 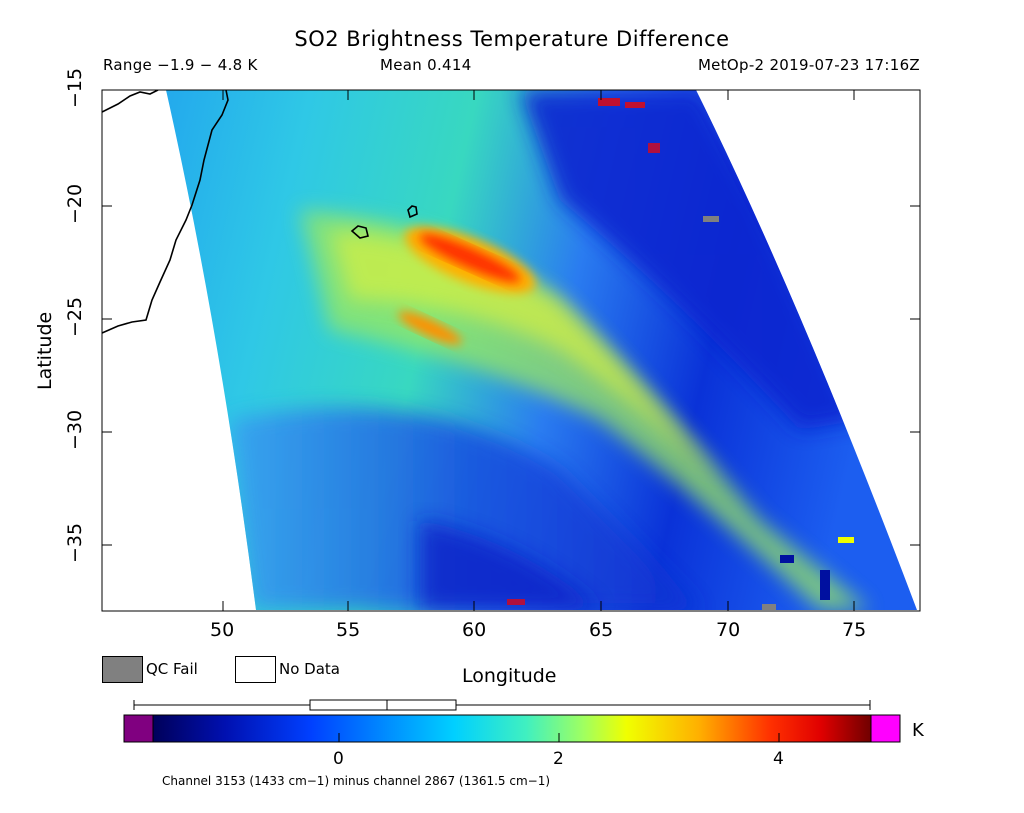 What do you see at coordinates (260, 212) in the screenshot?
I see `coastline` at bounding box center [260, 212].